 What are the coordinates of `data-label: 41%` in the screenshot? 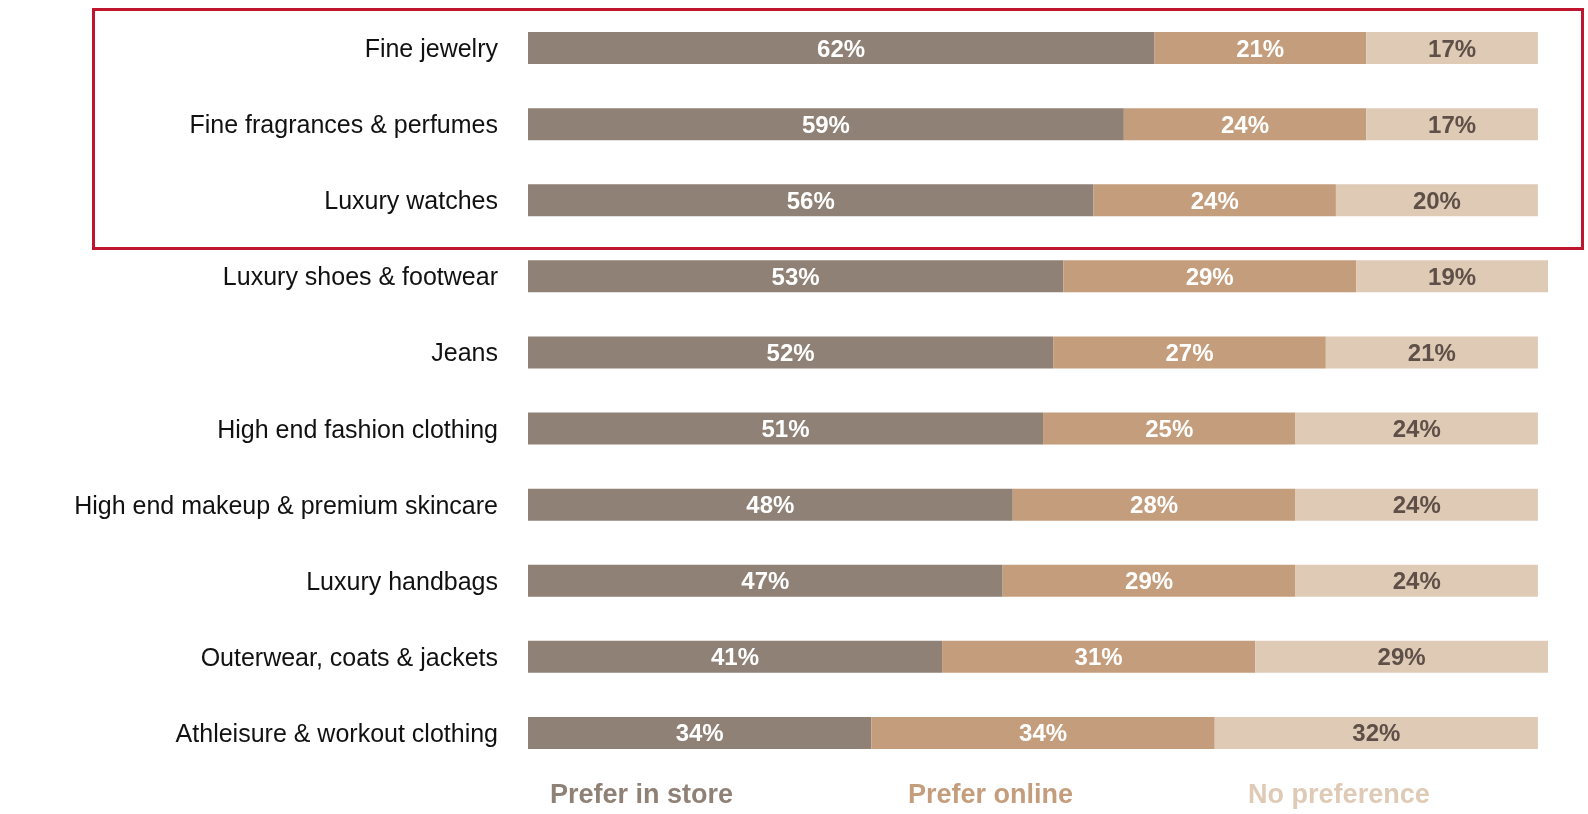 It's located at (735, 657).